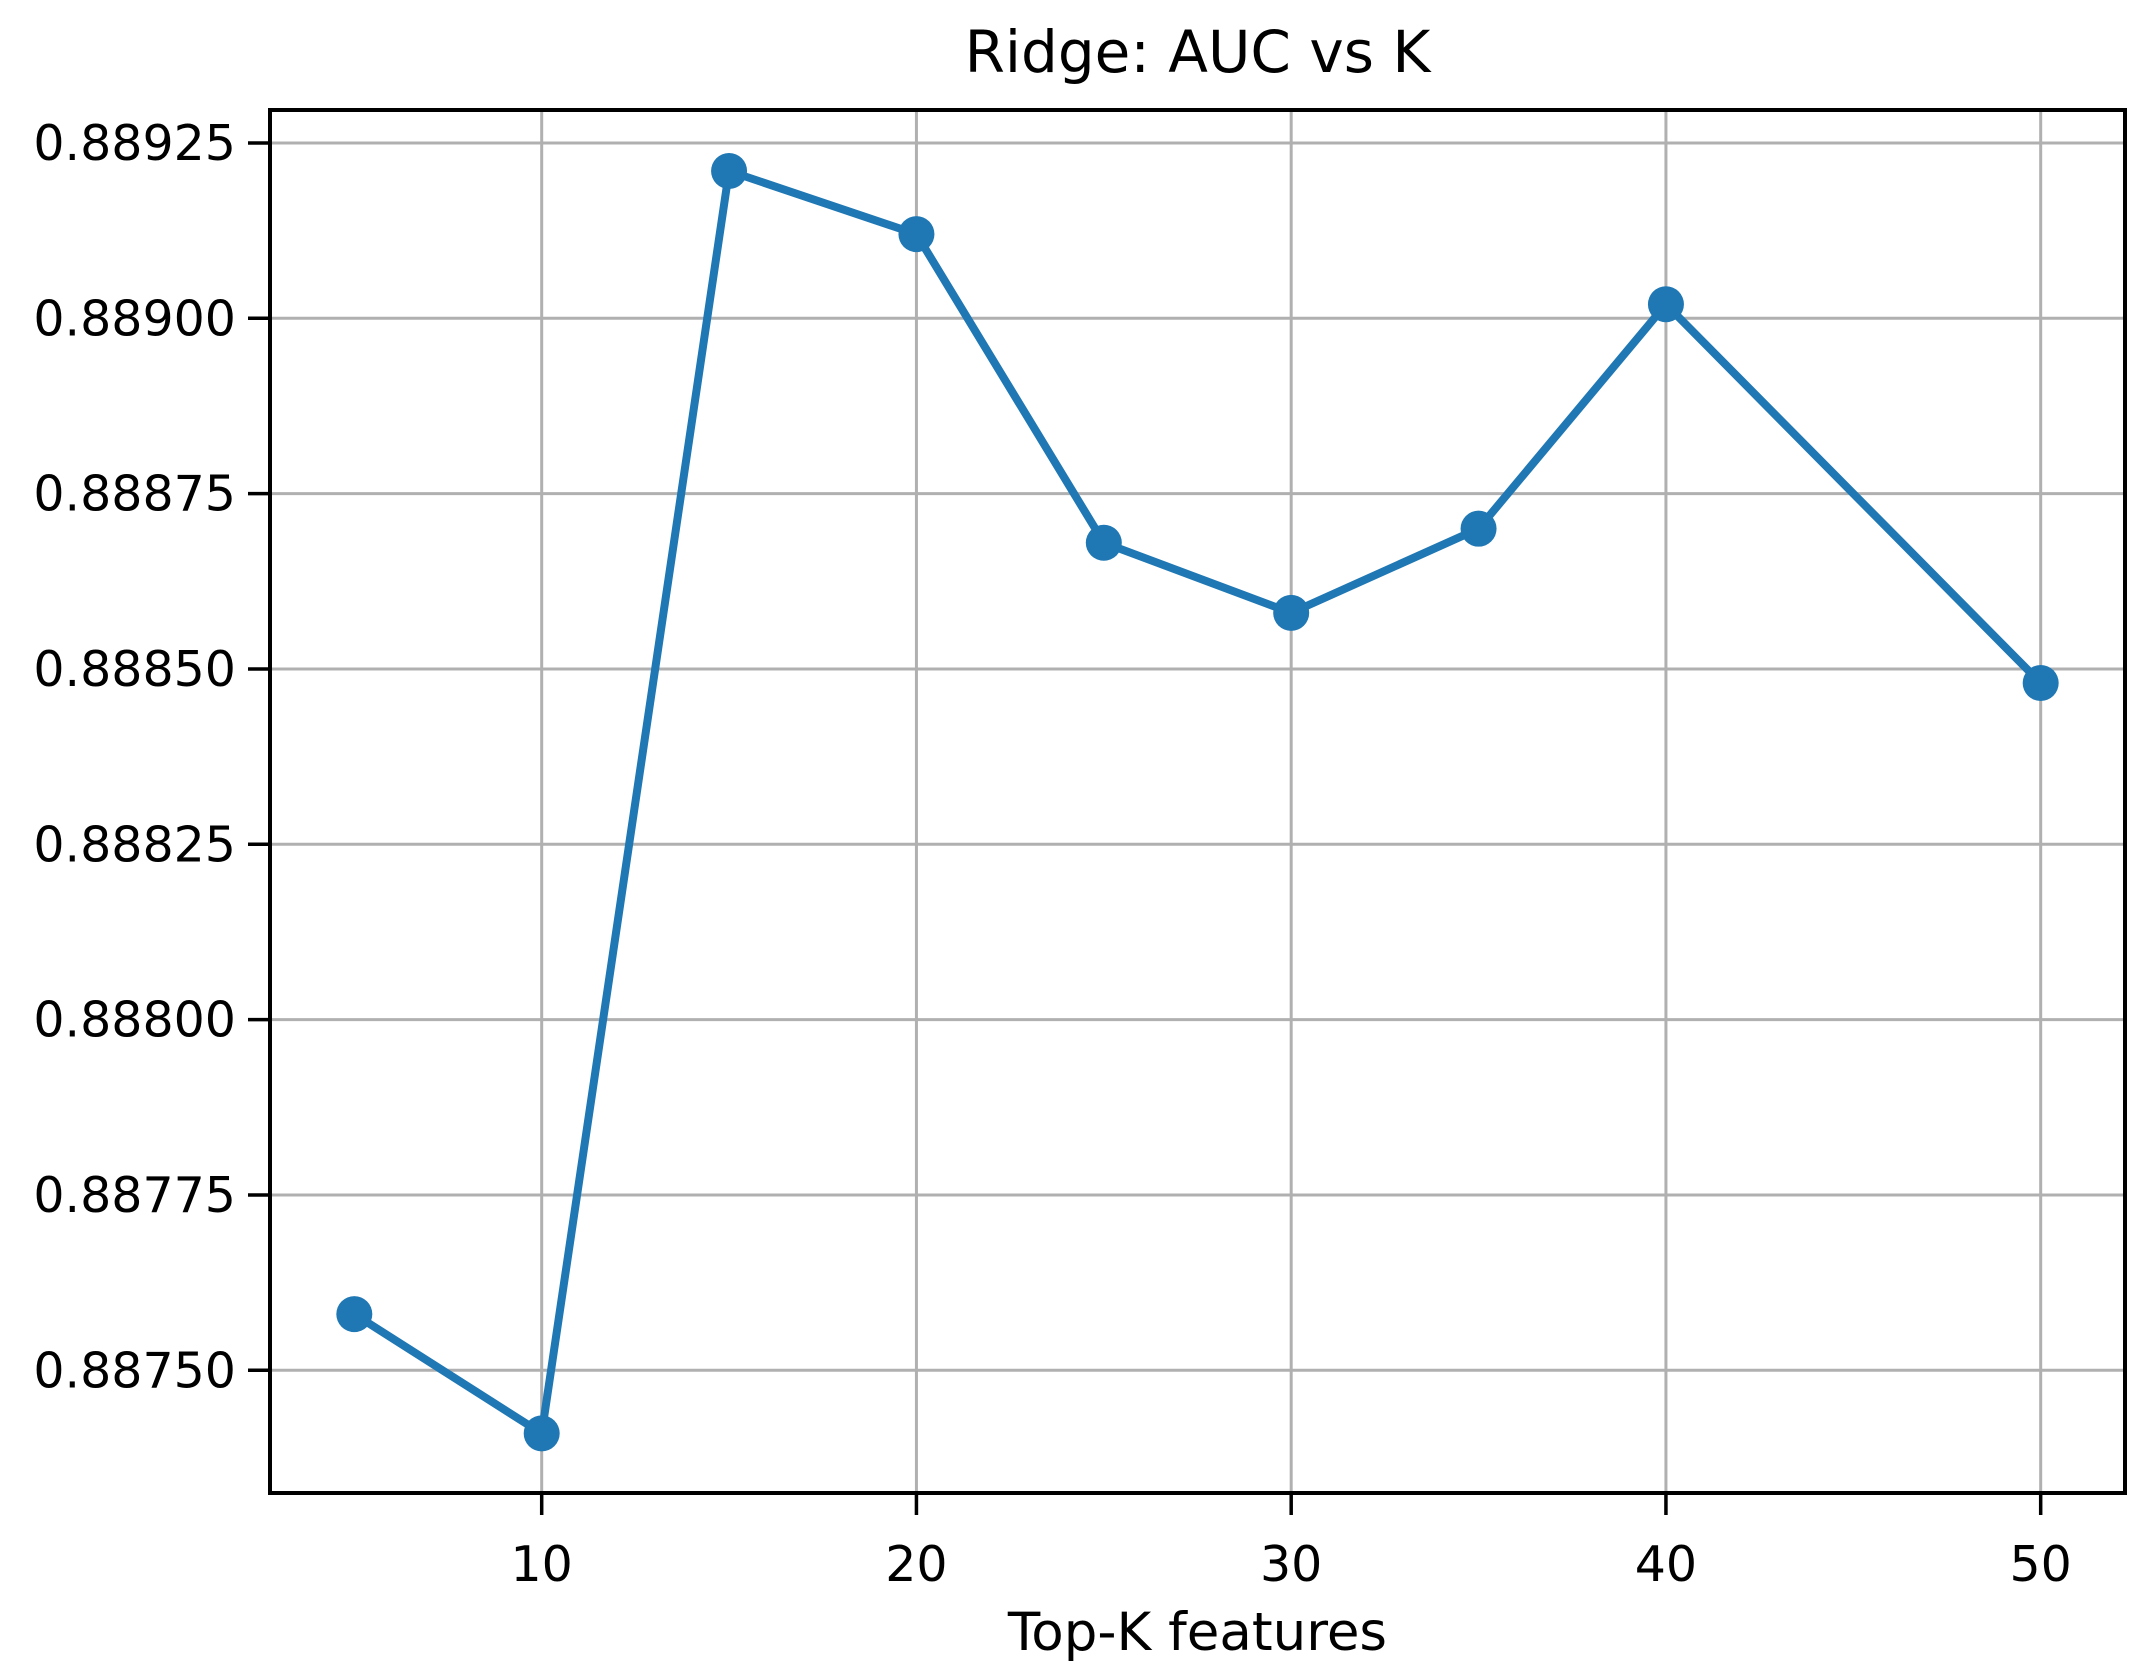 The width and height of the screenshot is (2148, 1667). What do you see at coordinates (1199, 52) in the screenshot?
I see `chart-title: Ridge: AUC vs K` at bounding box center [1199, 52].